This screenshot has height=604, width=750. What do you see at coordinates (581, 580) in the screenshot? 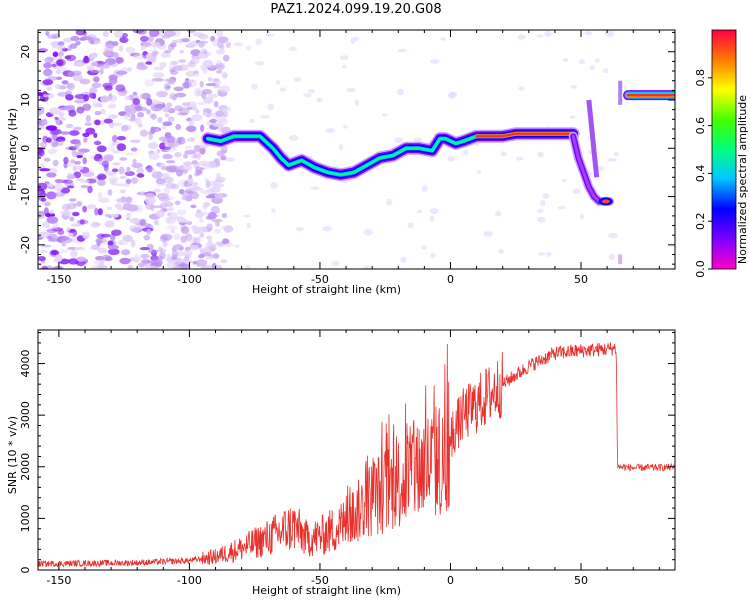
I see `x-tick-label: 50` at bounding box center [581, 580].